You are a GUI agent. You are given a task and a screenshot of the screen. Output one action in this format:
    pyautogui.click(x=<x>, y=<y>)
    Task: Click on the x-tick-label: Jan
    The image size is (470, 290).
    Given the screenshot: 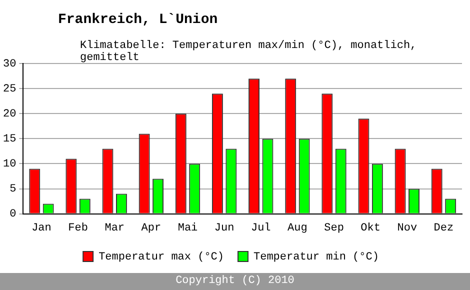 What is the action you would take?
    pyautogui.click(x=42, y=228)
    